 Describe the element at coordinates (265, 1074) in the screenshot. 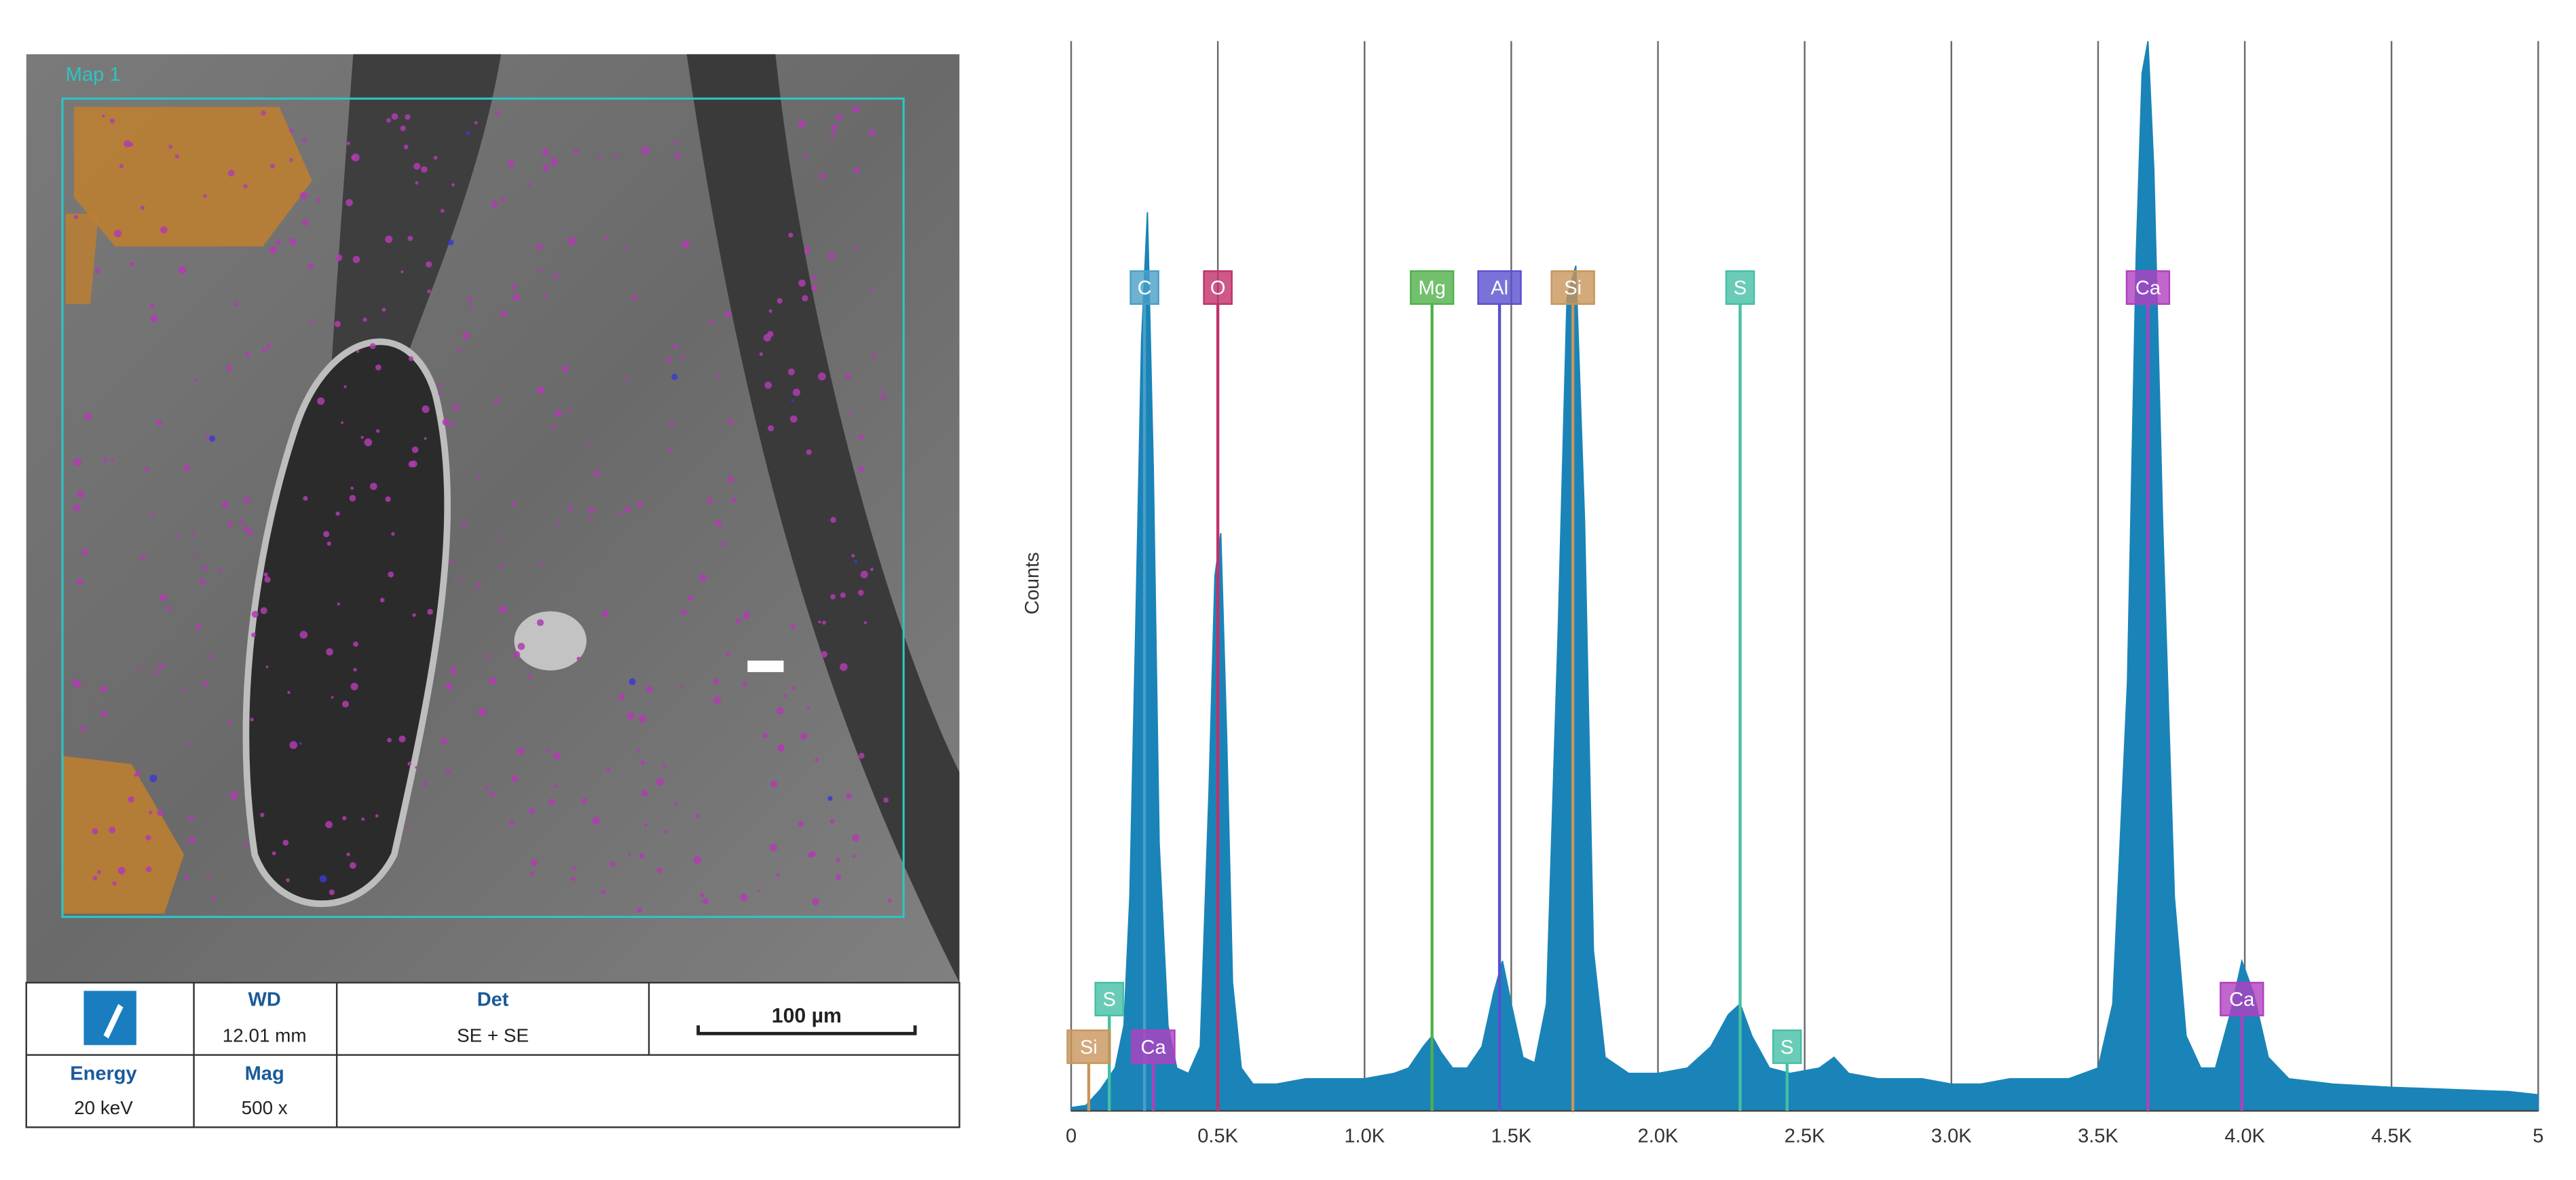

I see `mag-label: Mag` at that location.